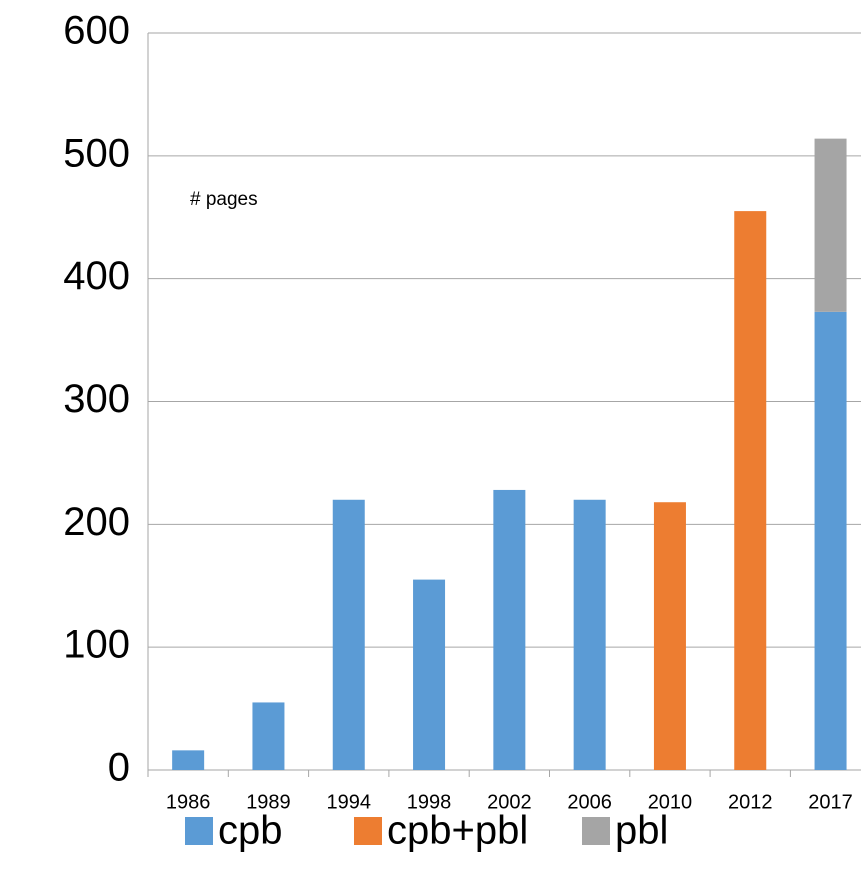 This screenshot has height=882, width=861. Describe the element at coordinates (509, 802) in the screenshot. I see `x-tick-label: 2002` at that location.